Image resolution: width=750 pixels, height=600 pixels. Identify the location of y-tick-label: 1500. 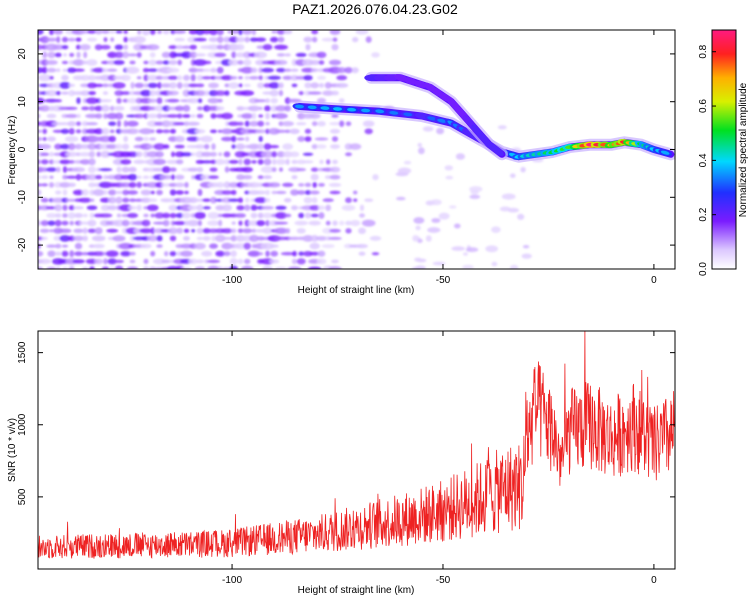
(22, 352).